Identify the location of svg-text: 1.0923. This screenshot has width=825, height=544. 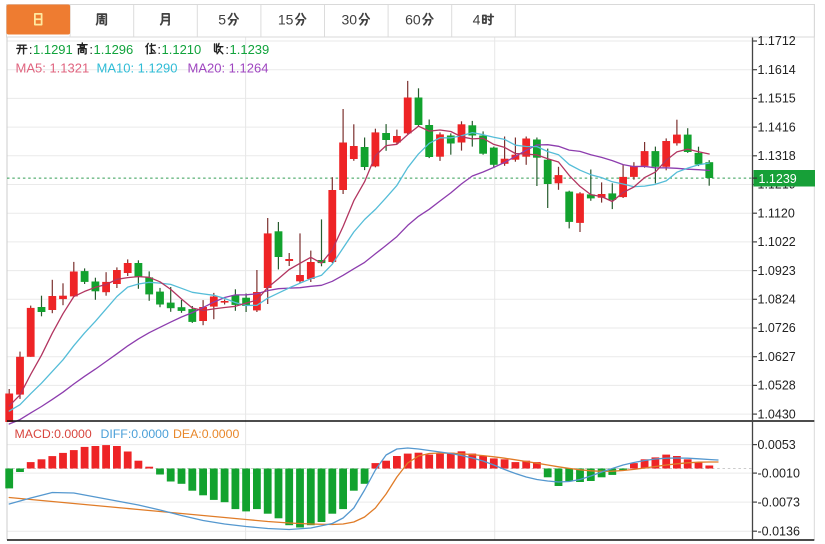
(777, 271).